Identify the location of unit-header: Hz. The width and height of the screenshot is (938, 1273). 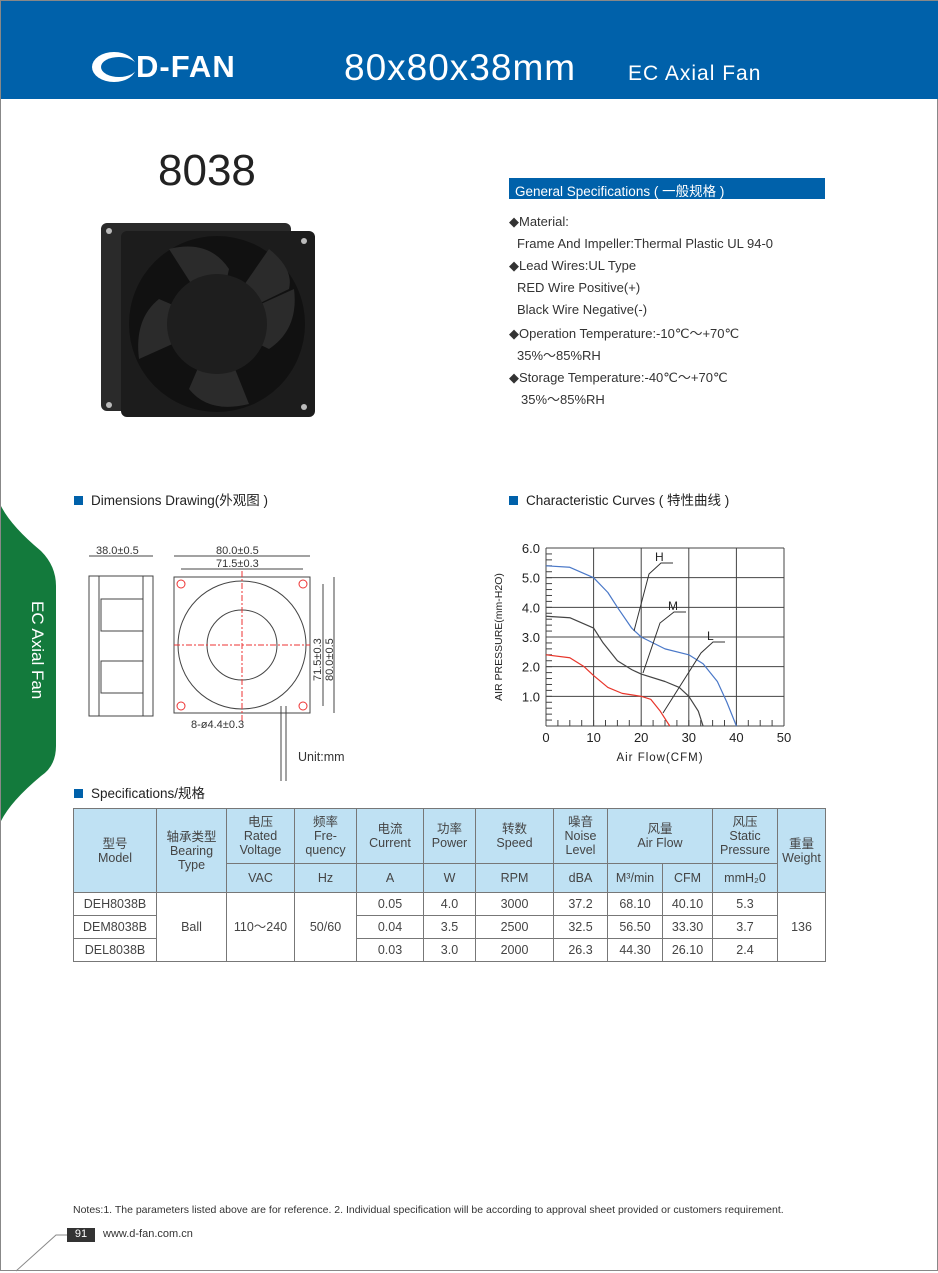
(326, 878).